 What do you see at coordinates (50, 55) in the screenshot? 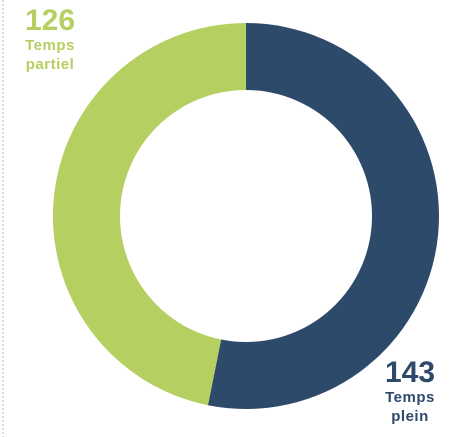
I see `category-label: Temps partiel` at bounding box center [50, 55].